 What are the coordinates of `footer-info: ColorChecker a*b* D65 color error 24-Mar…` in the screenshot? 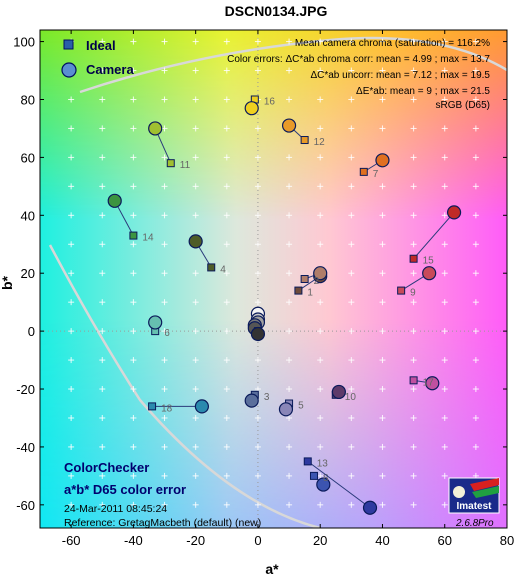 It's located at (162, 494).